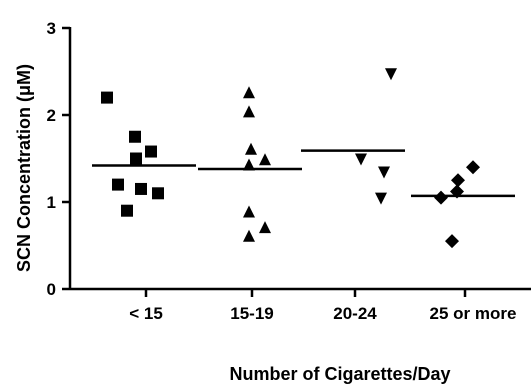 This screenshot has width=531, height=386. Describe the element at coordinates (303, 173) in the screenshot. I see `mean-lines` at that location.